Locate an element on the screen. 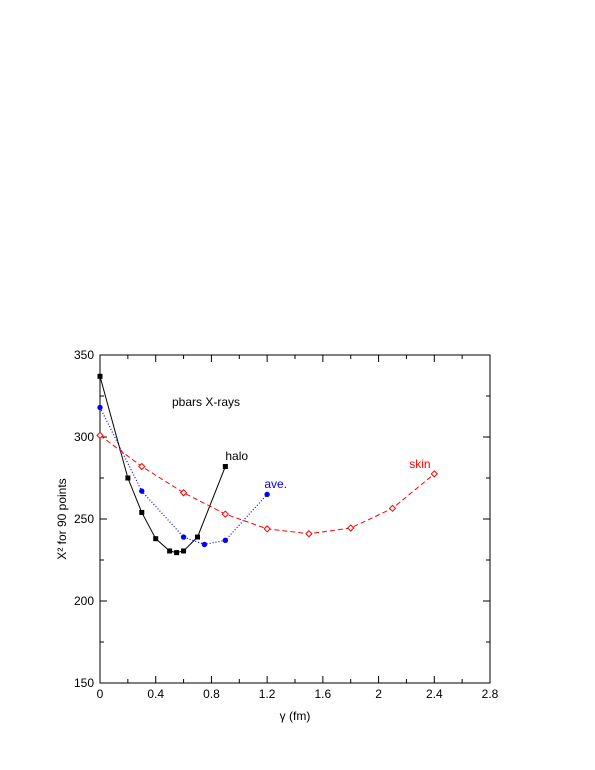  series-line is located at coordinates (183, 476).